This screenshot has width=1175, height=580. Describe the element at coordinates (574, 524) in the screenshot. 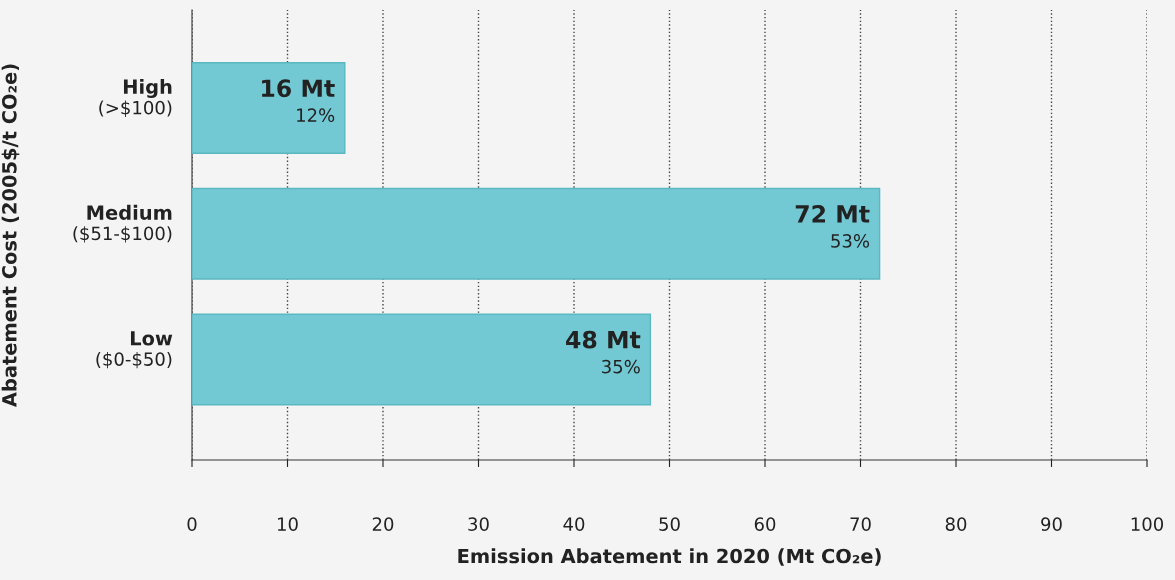

I see `x-tick-label: 40` at that location.